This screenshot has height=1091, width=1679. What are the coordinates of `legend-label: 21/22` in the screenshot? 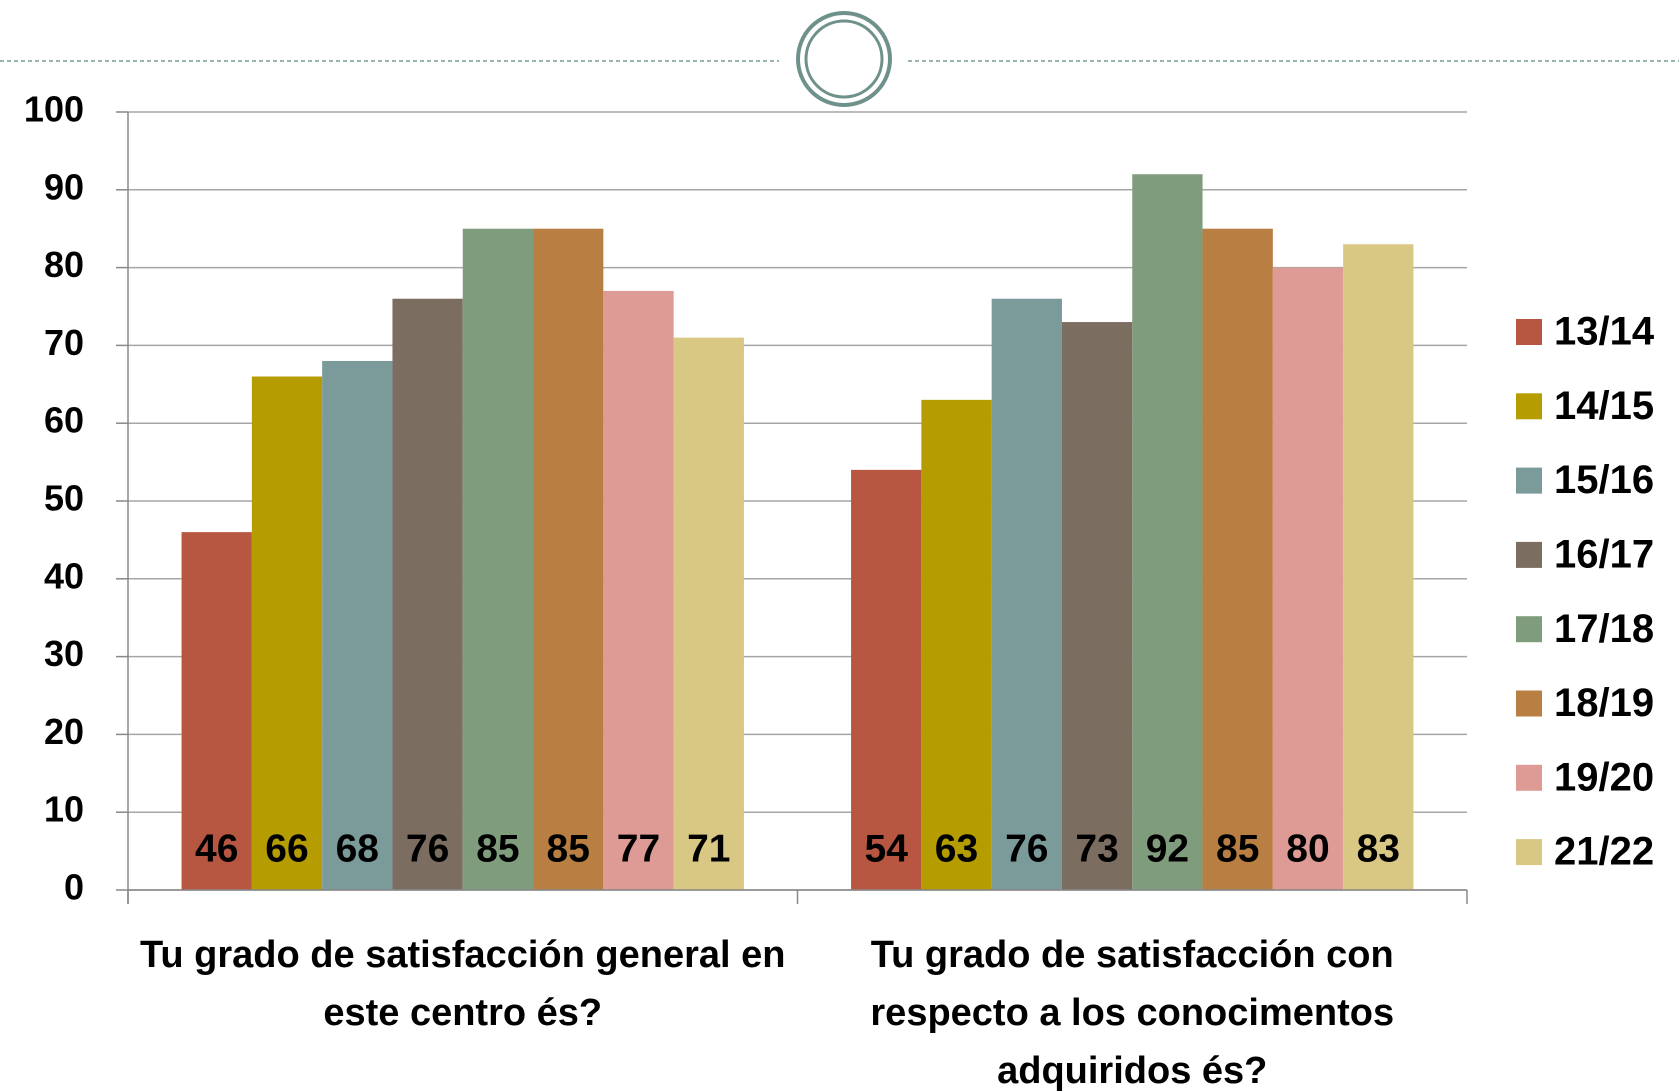 It's located at (1604, 852).